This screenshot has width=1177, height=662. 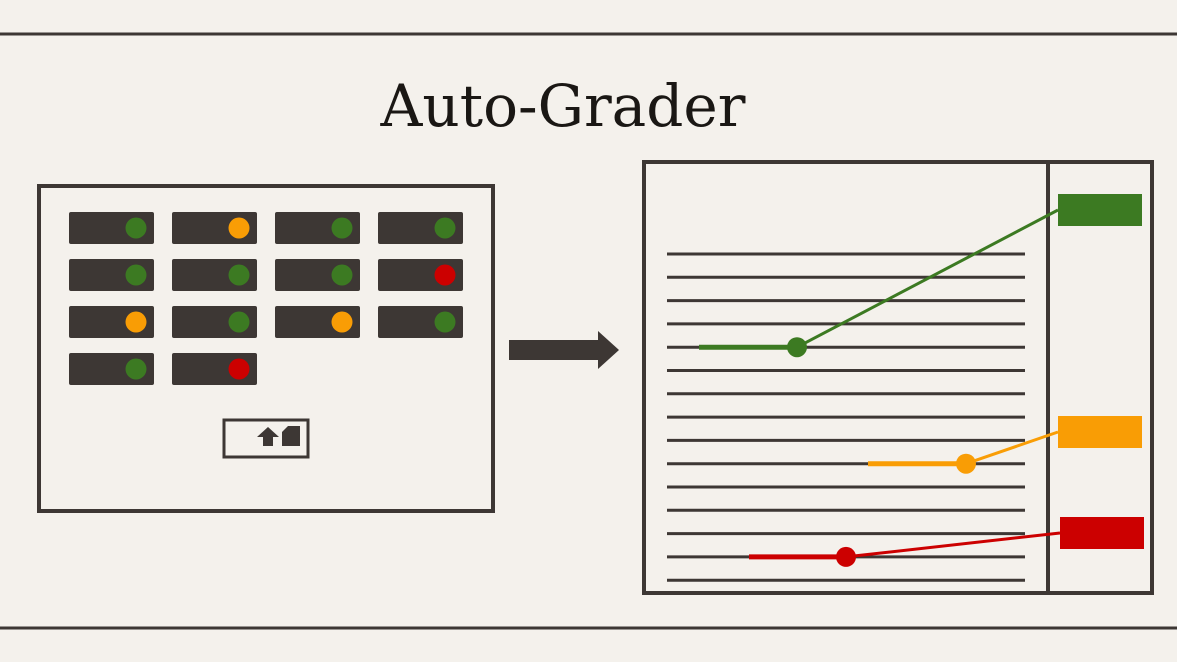 I want to click on diagram-title: Auto-Grader, so click(x=563, y=106).